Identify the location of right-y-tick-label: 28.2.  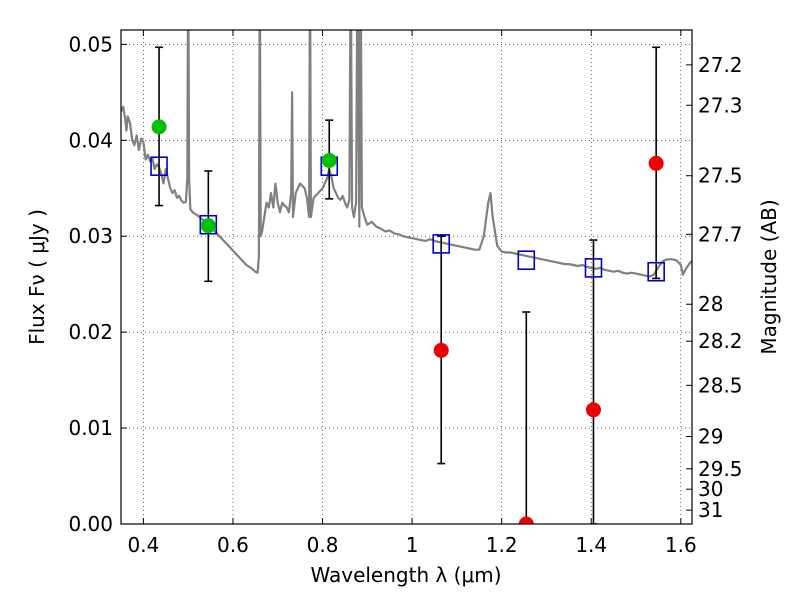
(720, 341).